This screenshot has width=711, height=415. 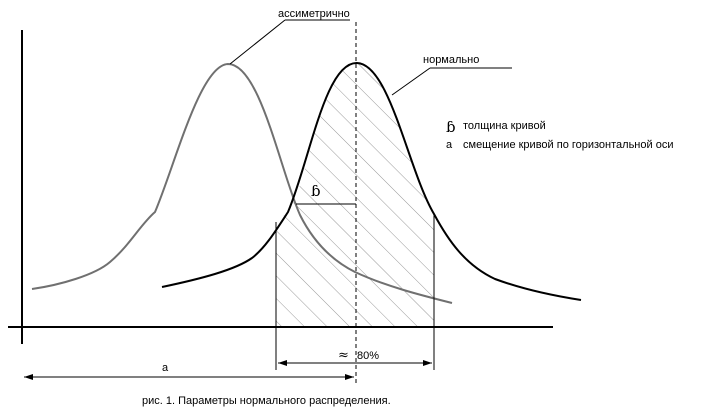 What do you see at coordinates (411, 81) in the screenshot?
I see `normal-leader` at bounding box center [411, 81].